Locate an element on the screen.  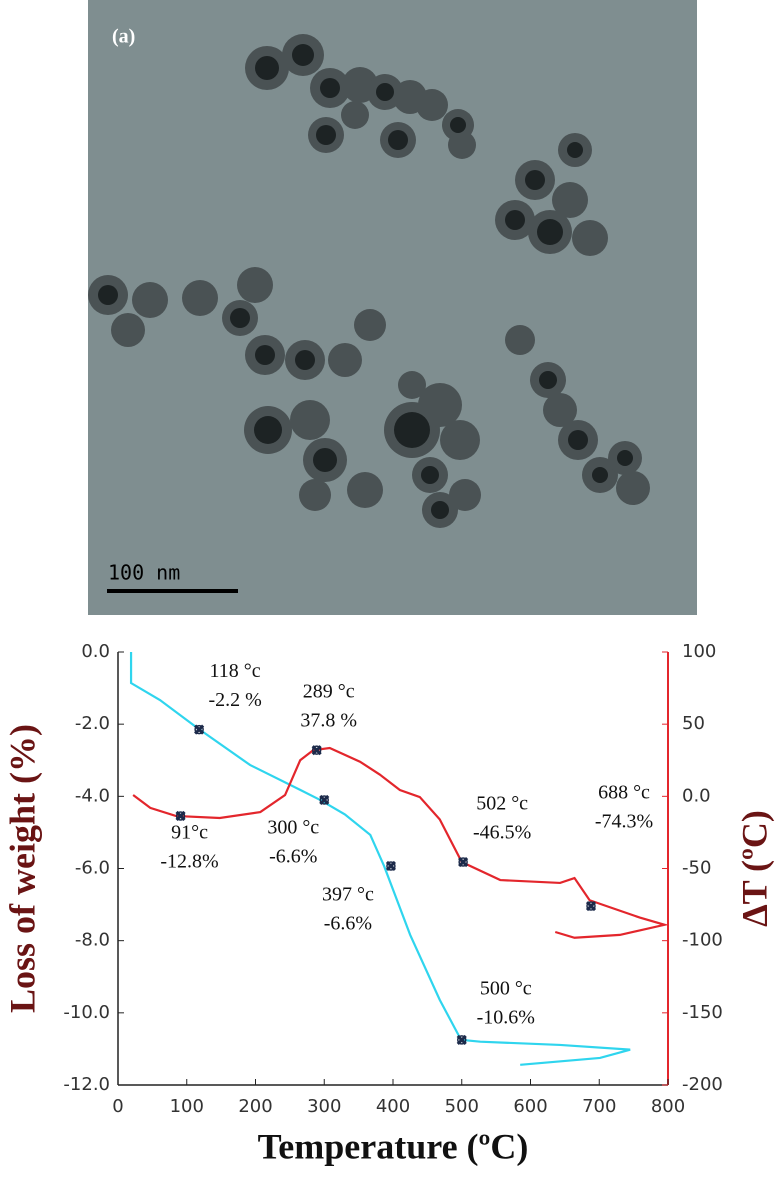
y2-tick-label: -150 is located at coordinates (702, 1012).